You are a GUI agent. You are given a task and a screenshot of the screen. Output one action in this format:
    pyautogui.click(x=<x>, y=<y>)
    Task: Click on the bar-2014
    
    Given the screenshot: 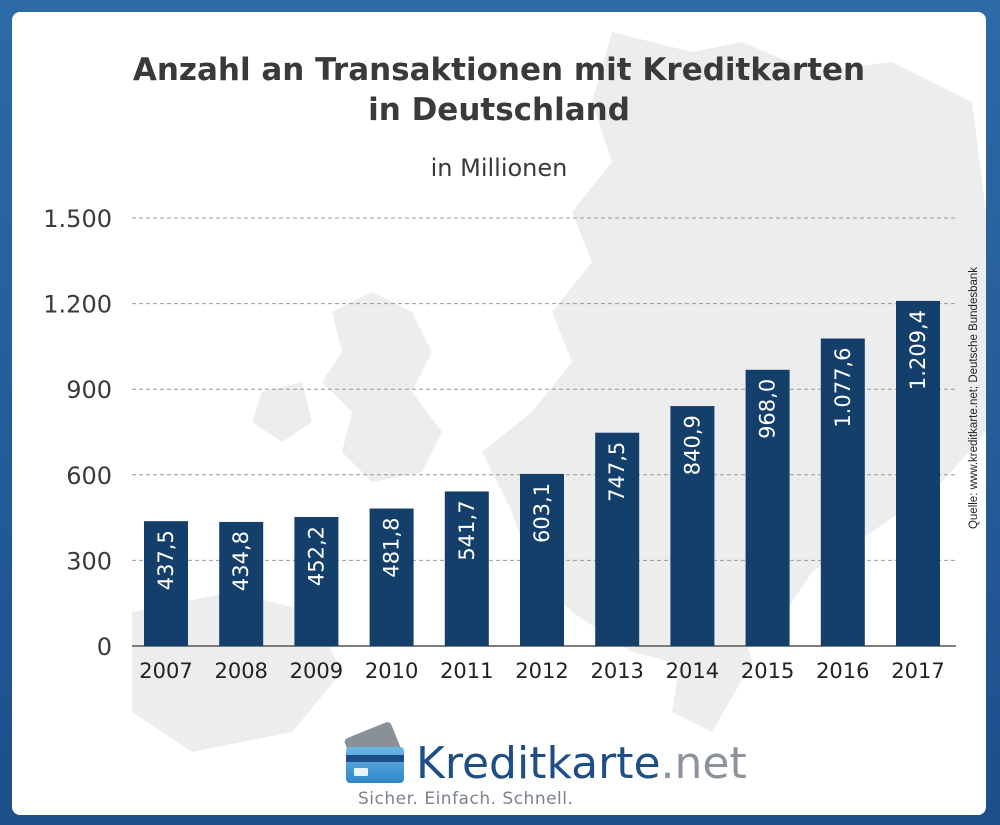 What is the action you would take?
    pyautogui.click(x=692, y=526)
    